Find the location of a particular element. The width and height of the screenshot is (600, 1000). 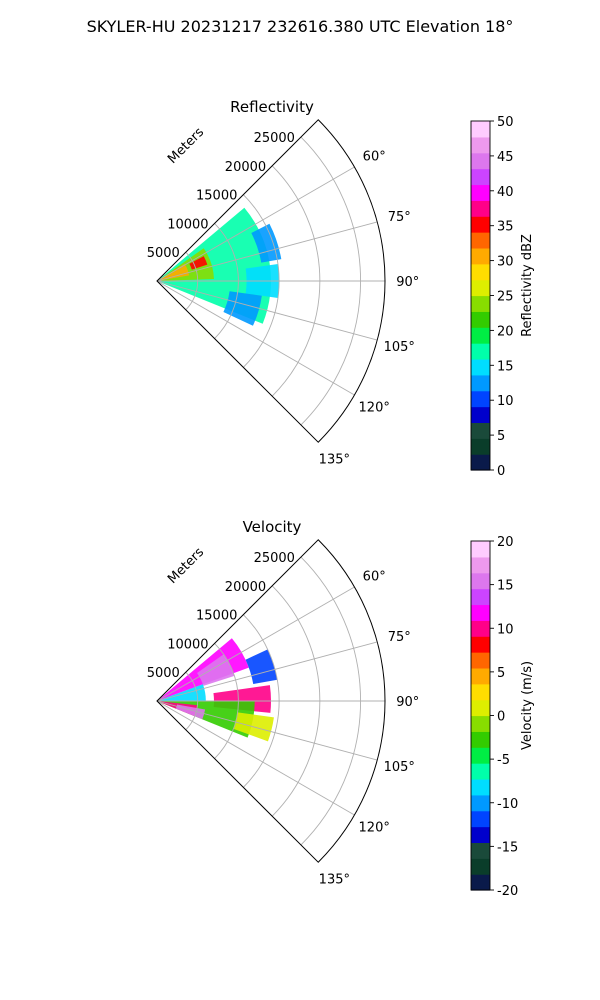

reflectivity-range-ticks: 5000 10000 15000 20000 25000 is located at coordinates (221, 196).